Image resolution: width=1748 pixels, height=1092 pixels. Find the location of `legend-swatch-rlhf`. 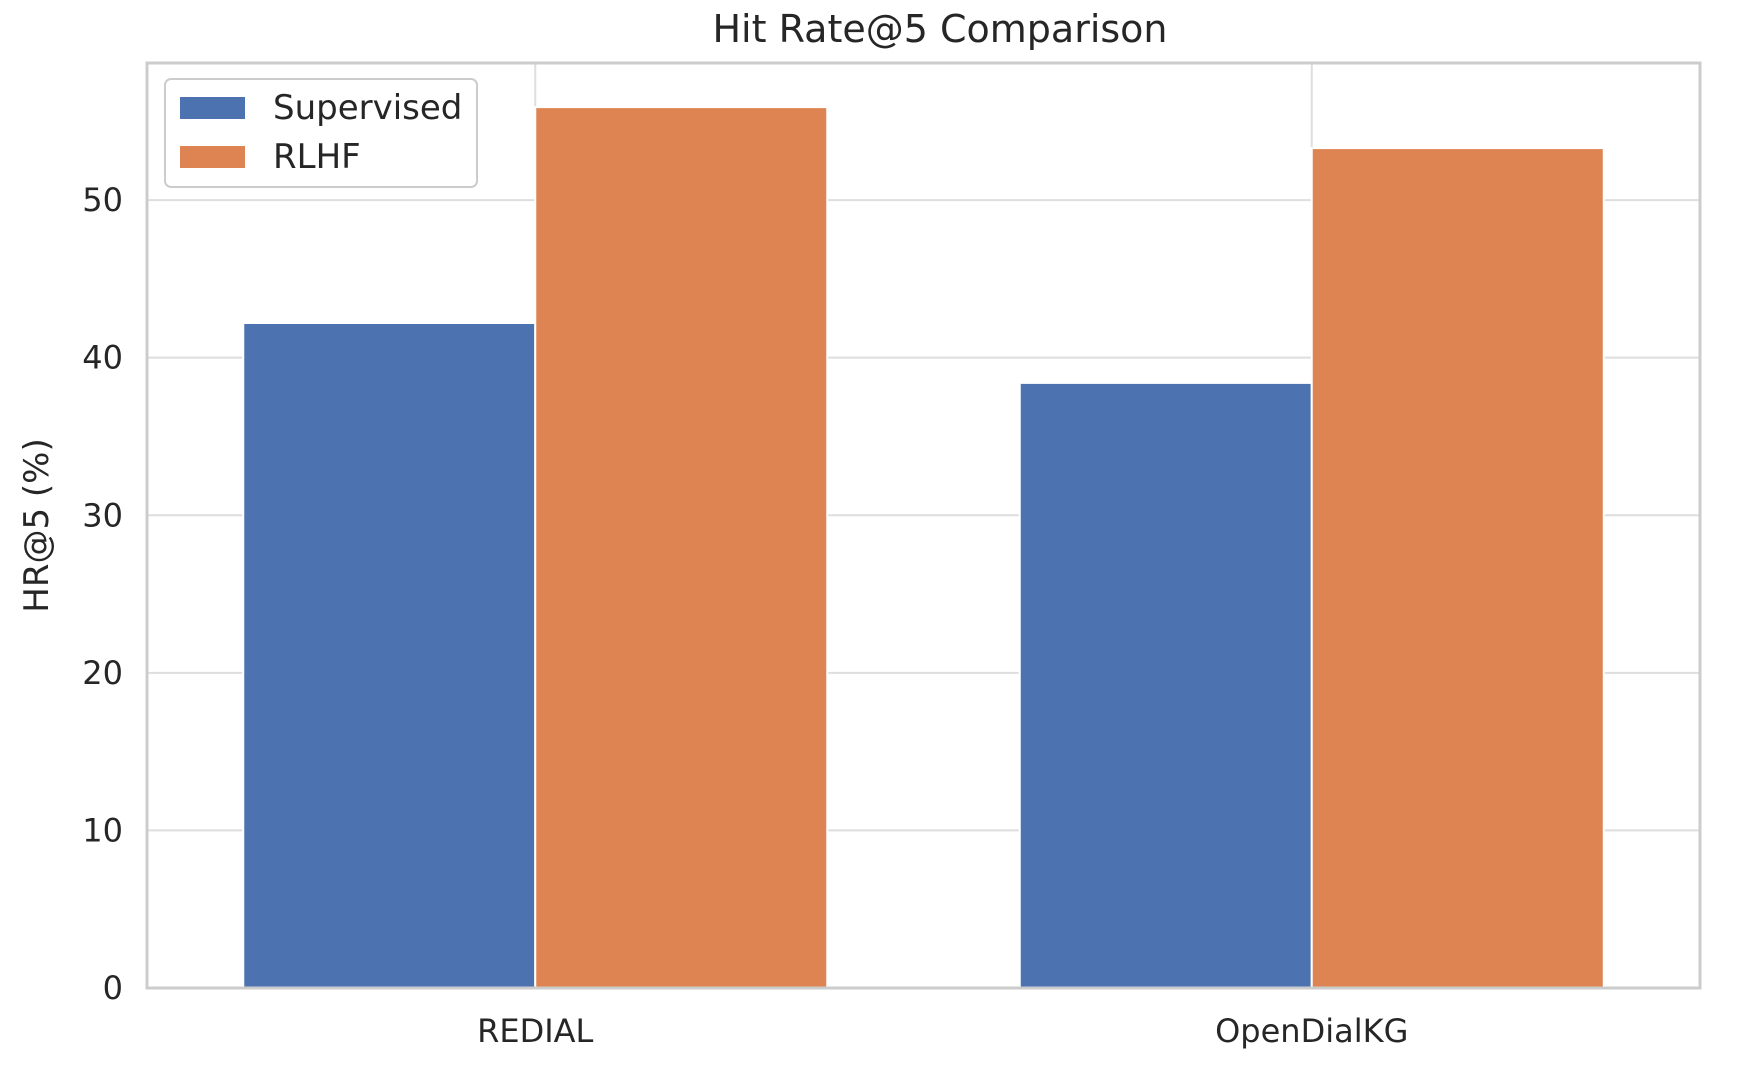

legend-swatch-rlhf is located at coordinates (212, 157).